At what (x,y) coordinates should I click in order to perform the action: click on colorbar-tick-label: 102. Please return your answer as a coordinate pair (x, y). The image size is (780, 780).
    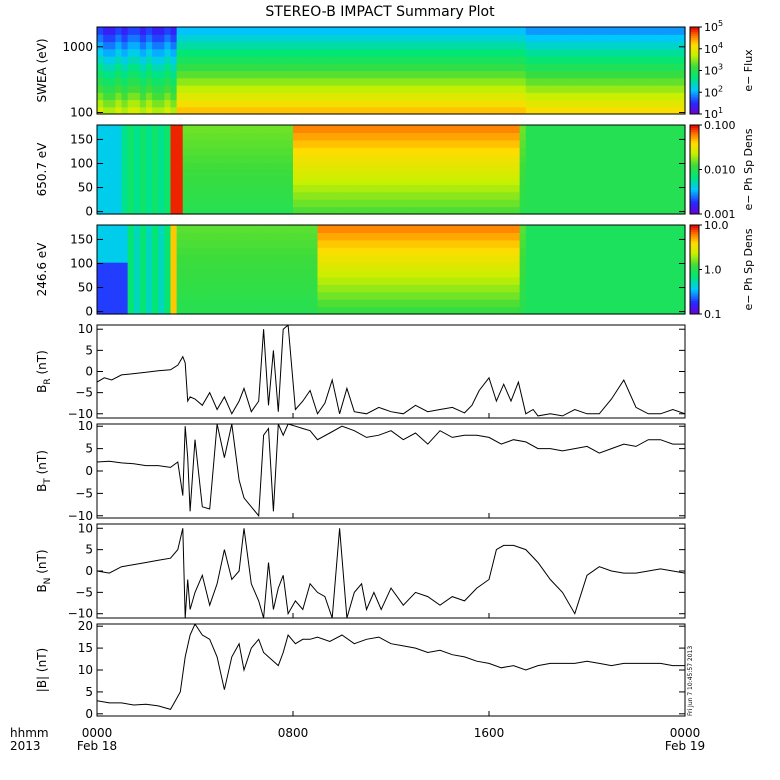
    Looking at the image, I should click on (713, 91).